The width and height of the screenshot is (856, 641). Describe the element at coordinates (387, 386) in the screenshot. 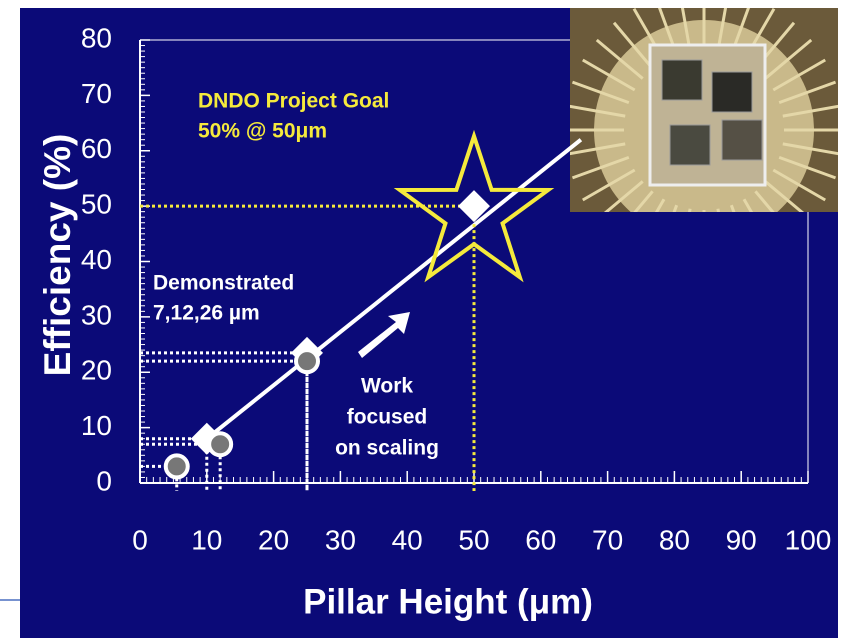

I see `annotation: Work` at that location.